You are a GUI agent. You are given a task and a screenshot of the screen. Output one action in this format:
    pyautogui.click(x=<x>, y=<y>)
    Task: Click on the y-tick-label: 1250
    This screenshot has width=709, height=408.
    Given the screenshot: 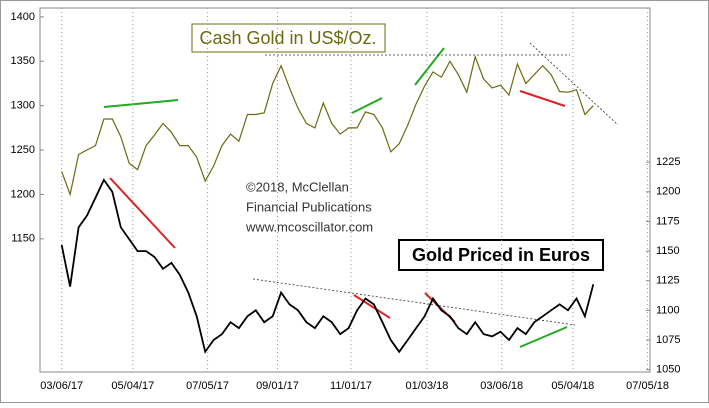 What is the action you would take?
    pyautogui.click(x=23, y=150)
    